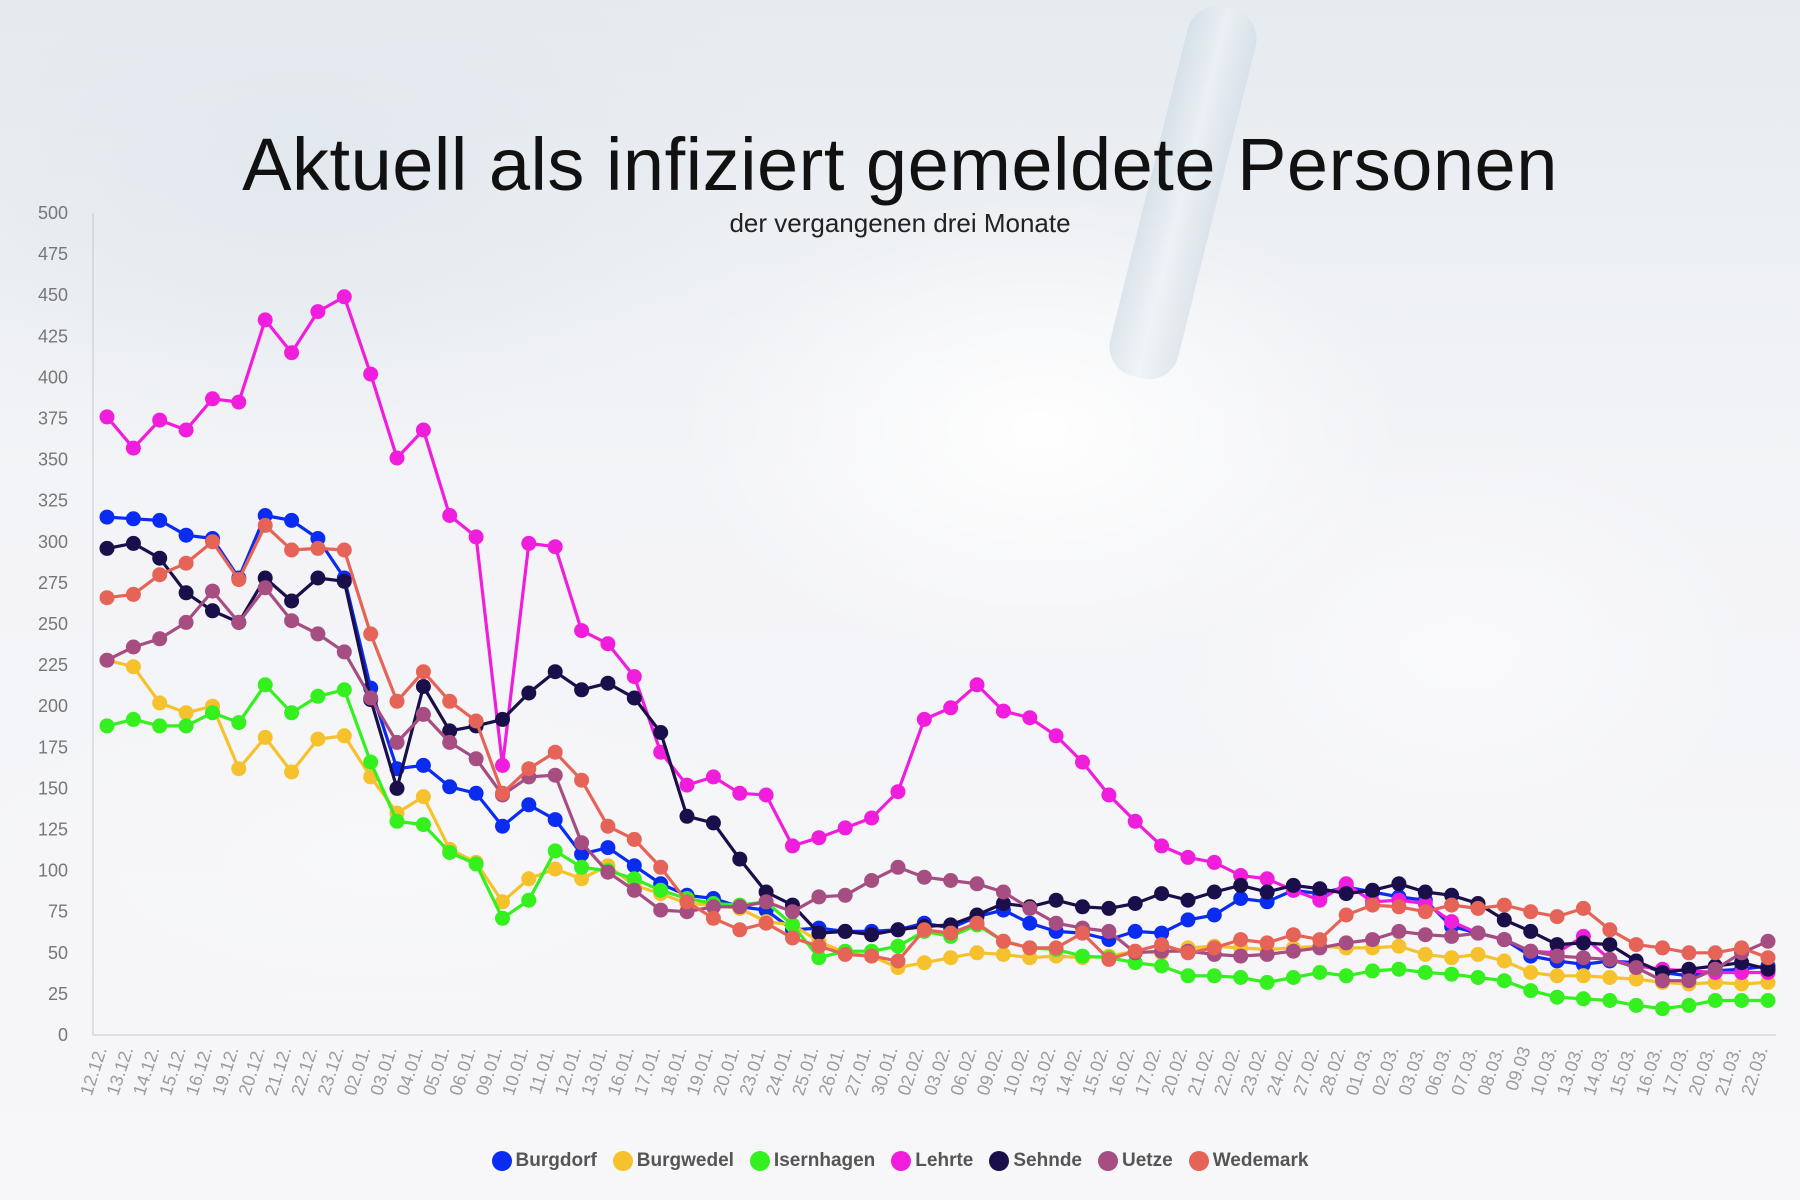 Image resolution: width=1800 pixels, height=1200 pixels. What do you see at coordinates (53, 377) in the screenshot?
I see `y-tick-label: 400` at bounding box center [53, 377].